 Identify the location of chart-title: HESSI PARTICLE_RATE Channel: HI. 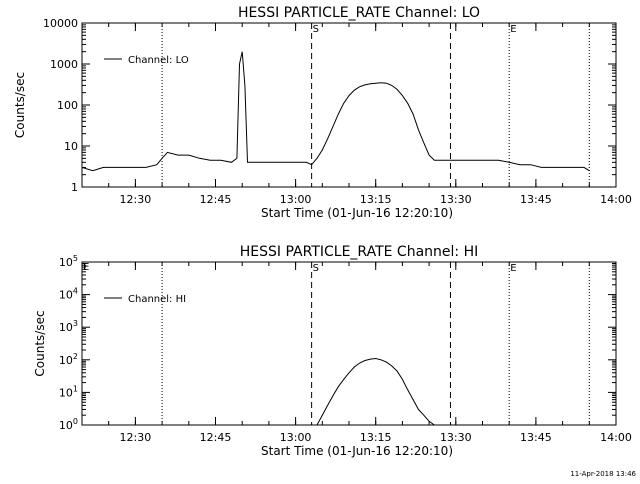
(359, 252).